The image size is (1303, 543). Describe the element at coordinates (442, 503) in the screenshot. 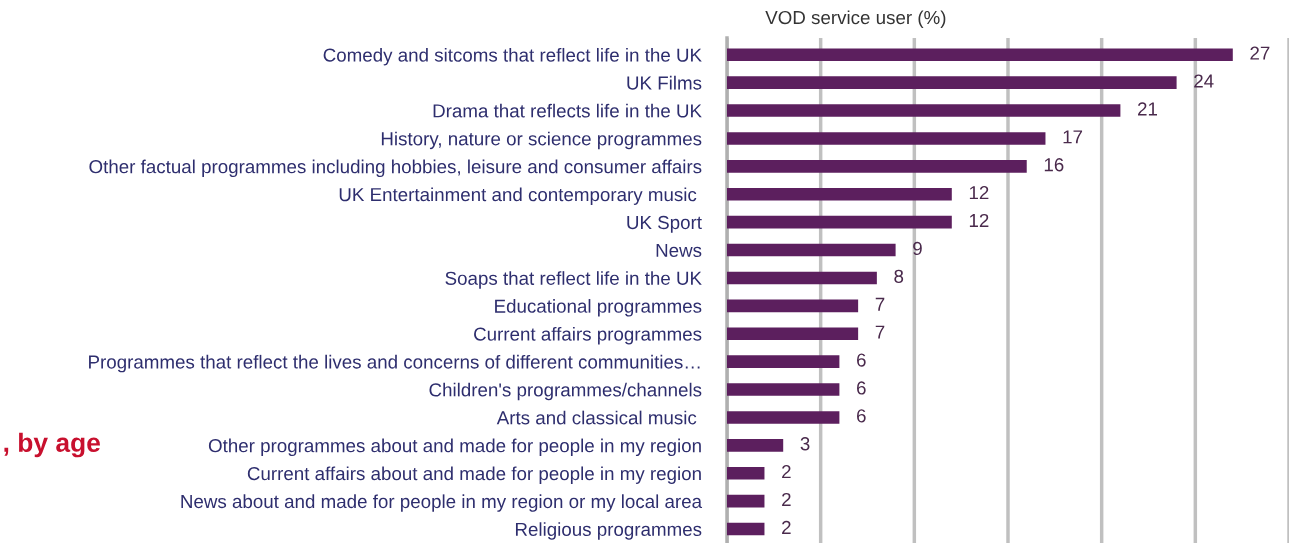

I see `y-tick-label: News about and made for people in my region or my local area` at that location.